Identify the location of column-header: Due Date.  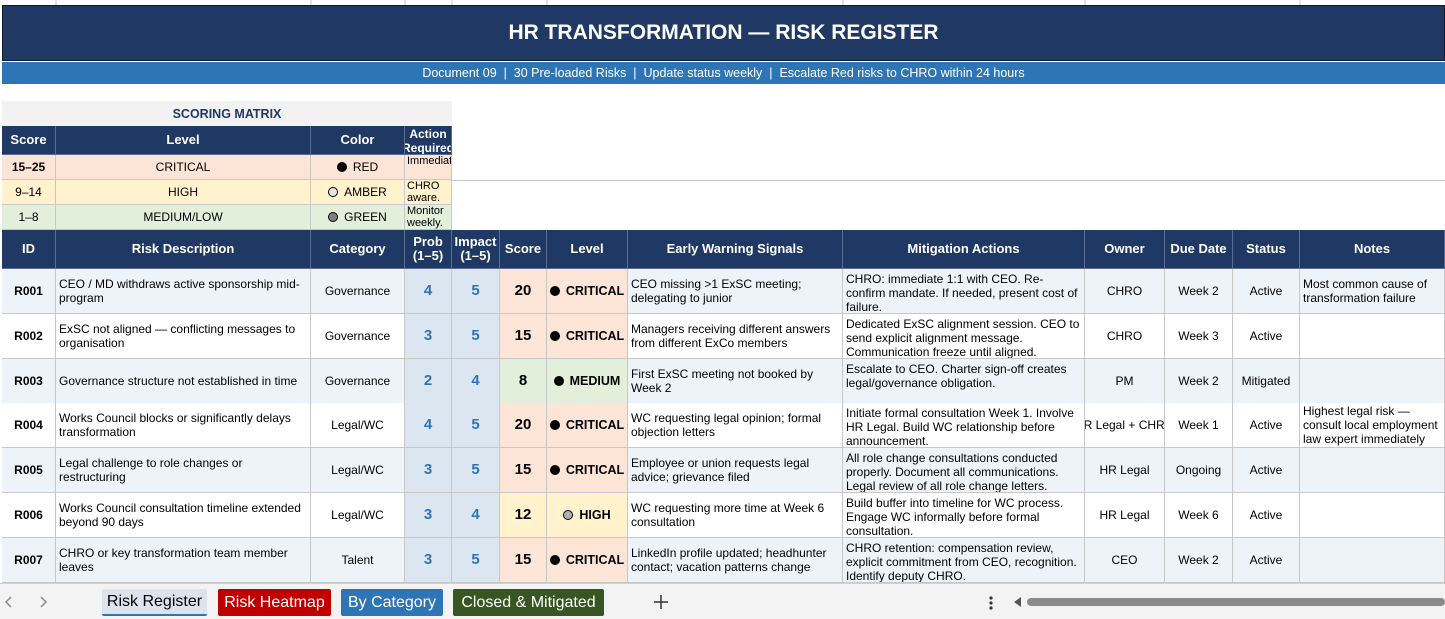
(1199, 249).